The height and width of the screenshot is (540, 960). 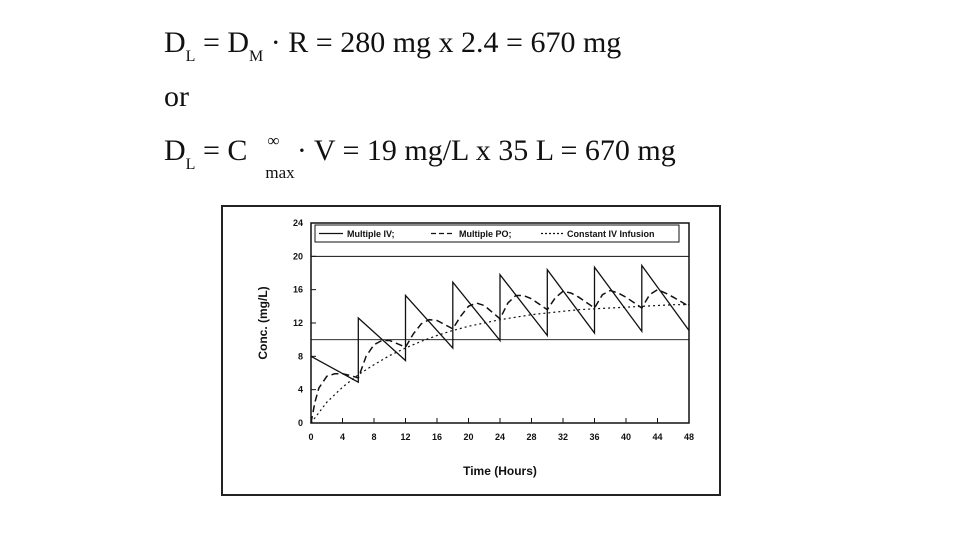 What do you see at coordinates (468, 437) in the screenshot?
I see `x-tick-label: 20` at bounding box center [468, 437].